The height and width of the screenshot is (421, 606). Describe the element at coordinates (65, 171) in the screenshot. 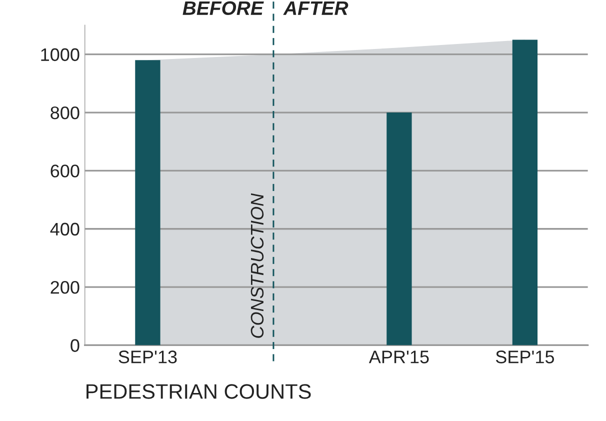

I see `y-tick-label: 600` at that location.